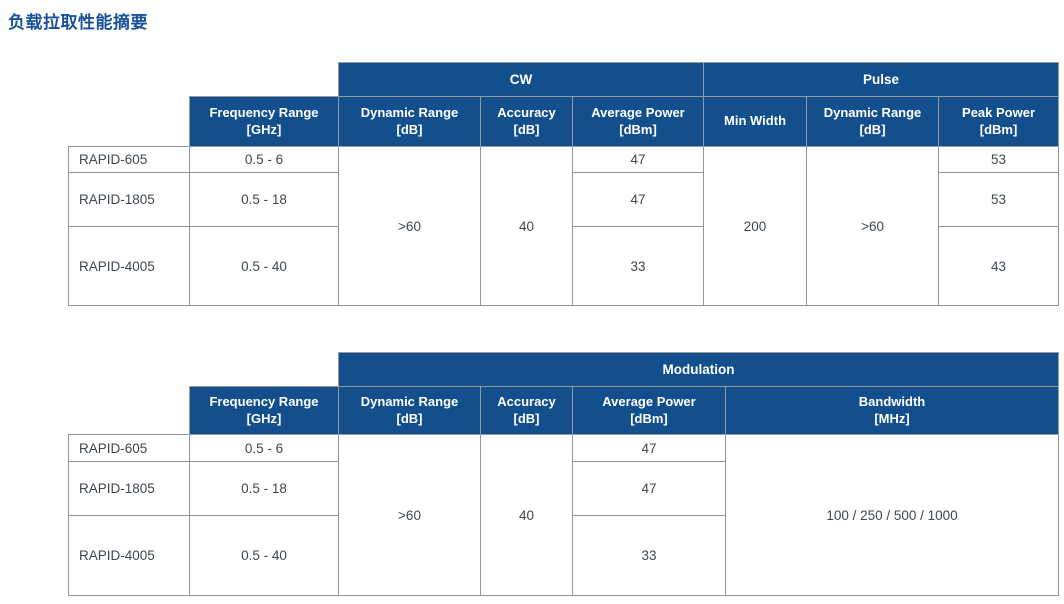 The width and height of the screenshot is (1064, 604). What do you see at coordinates (999, 266) in the screenshot?
I see `cell-peak-power: 43` at bounding box center [999, 266].